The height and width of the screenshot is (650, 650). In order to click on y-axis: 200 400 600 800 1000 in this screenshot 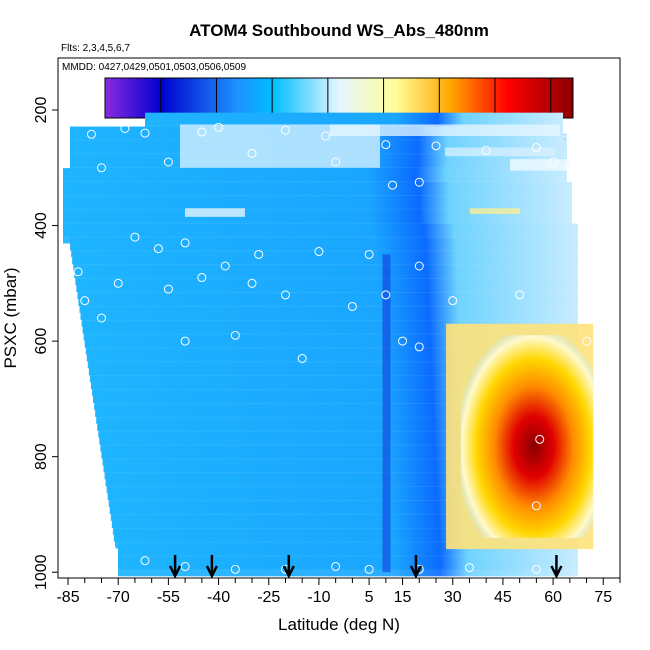, I will do `click(45, 343)`.